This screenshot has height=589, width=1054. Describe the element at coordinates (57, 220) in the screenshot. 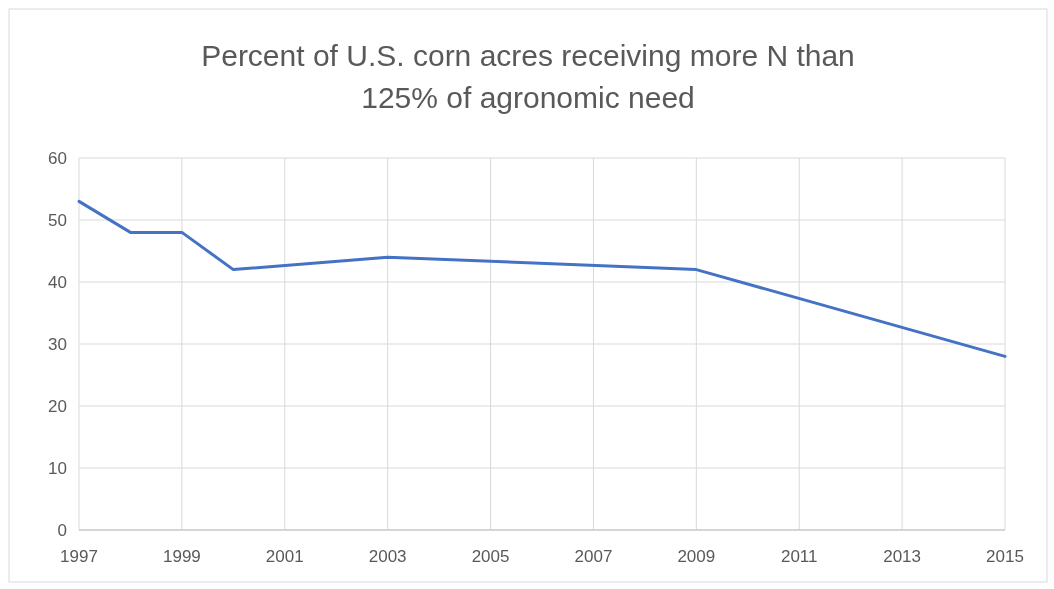

I see `y-tick-label: 50` at that location.